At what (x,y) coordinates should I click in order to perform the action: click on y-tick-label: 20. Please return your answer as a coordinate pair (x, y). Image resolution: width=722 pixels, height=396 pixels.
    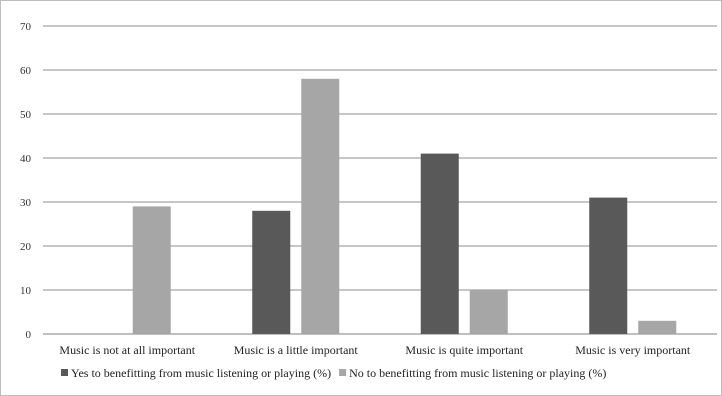
    Looking at the image, I should click on (26, 247).